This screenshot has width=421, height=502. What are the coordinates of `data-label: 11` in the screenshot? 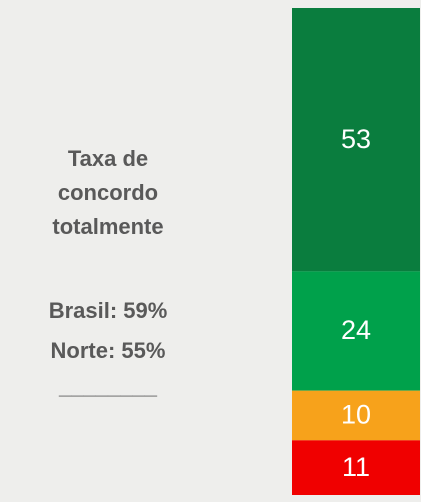 It's located at (356, 467).